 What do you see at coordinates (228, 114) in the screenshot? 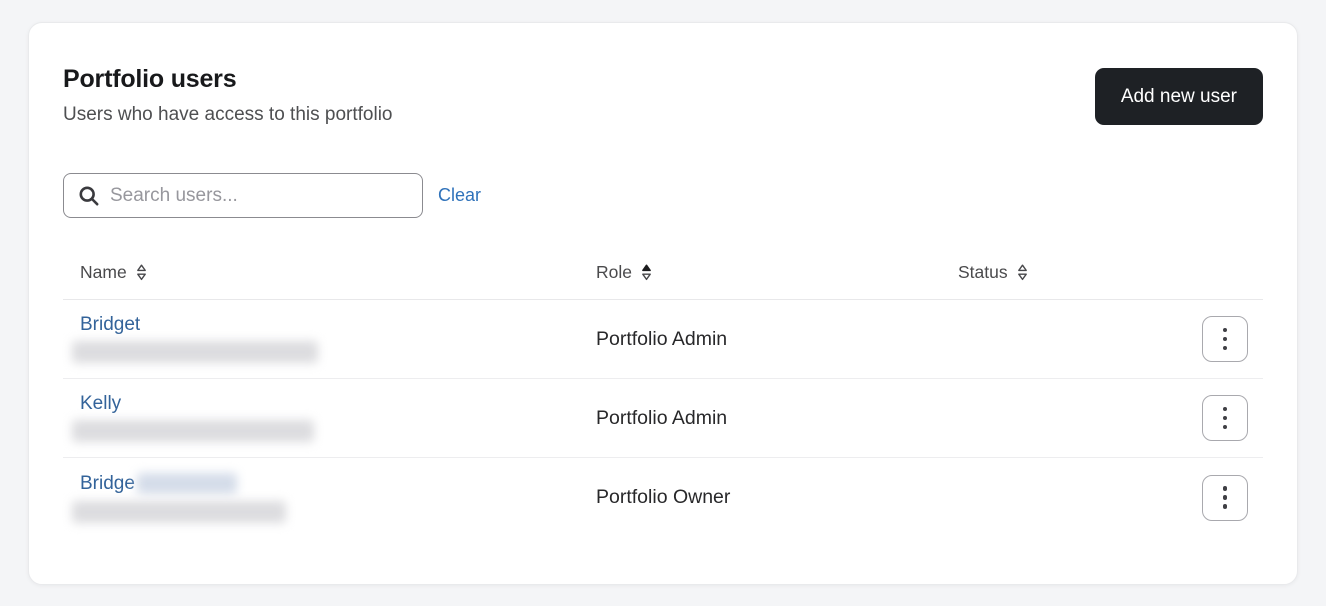
I see `page-subtitle: Users who have access to this portfolio` at bounding box center [228, 114].